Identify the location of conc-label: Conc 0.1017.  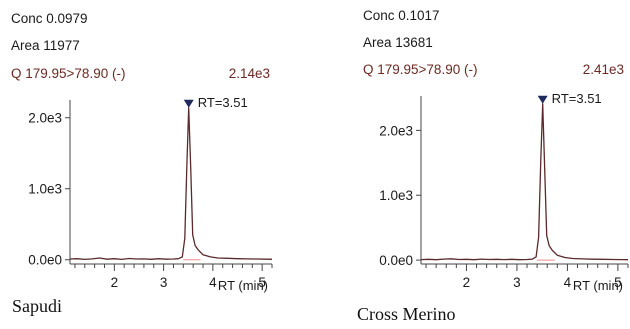
(401, 15).